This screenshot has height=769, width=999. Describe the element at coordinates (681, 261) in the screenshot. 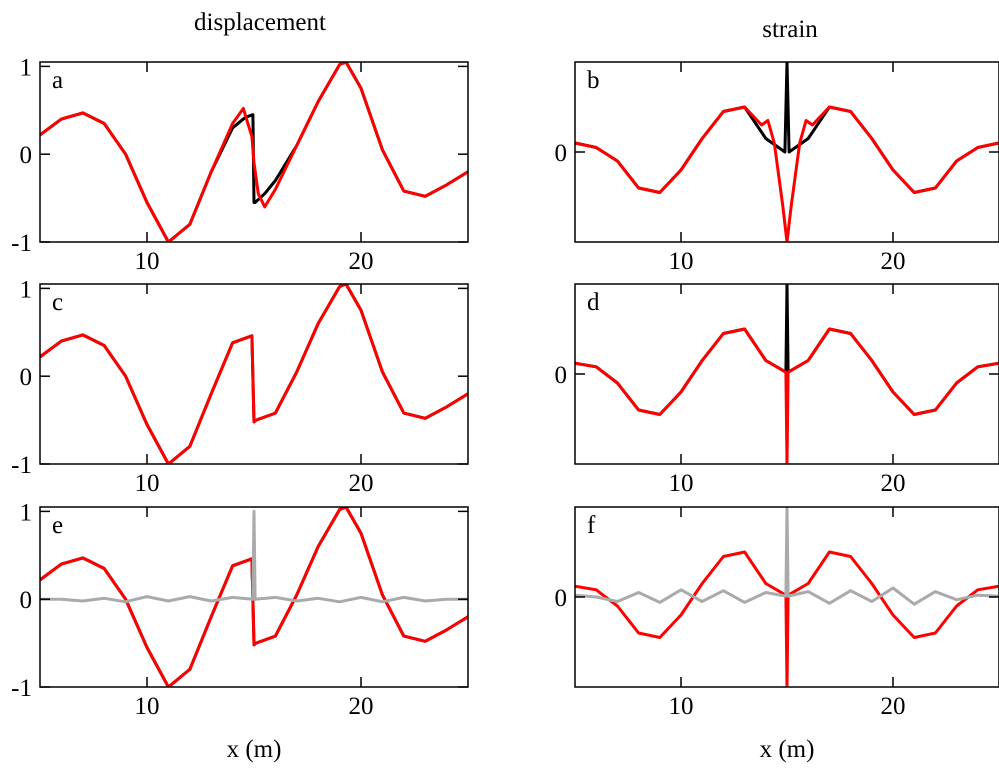

I see `x-tick-label-b-0: 10` at that location.